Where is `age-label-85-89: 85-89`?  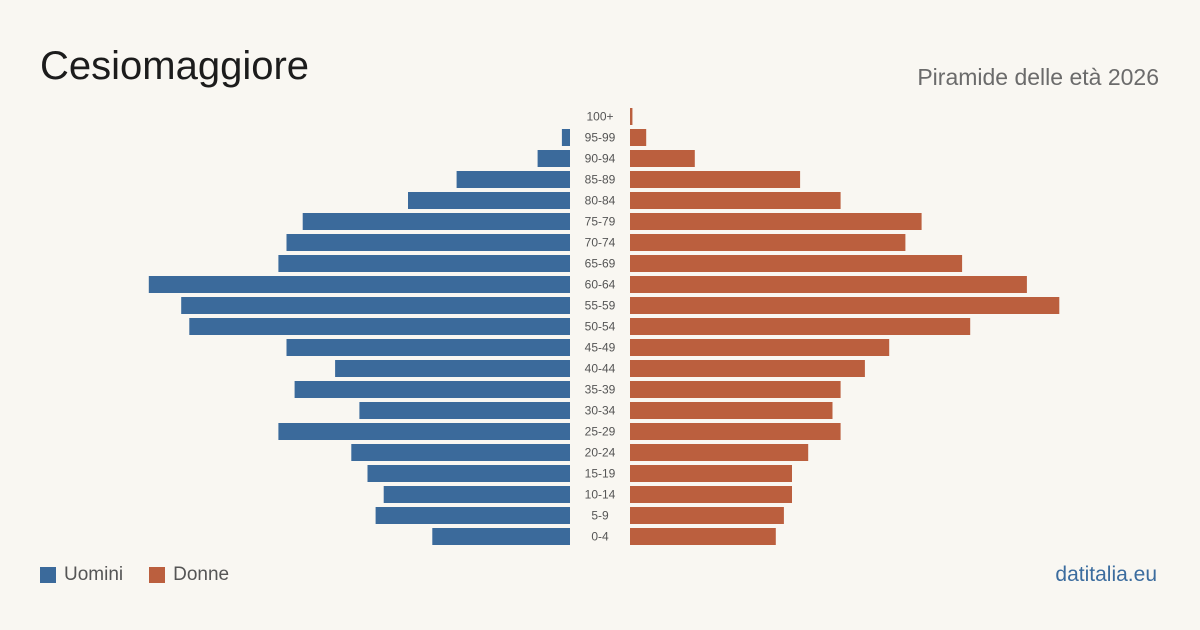 age-label-85-89: 85-89 is located at coordinates (600, 180).